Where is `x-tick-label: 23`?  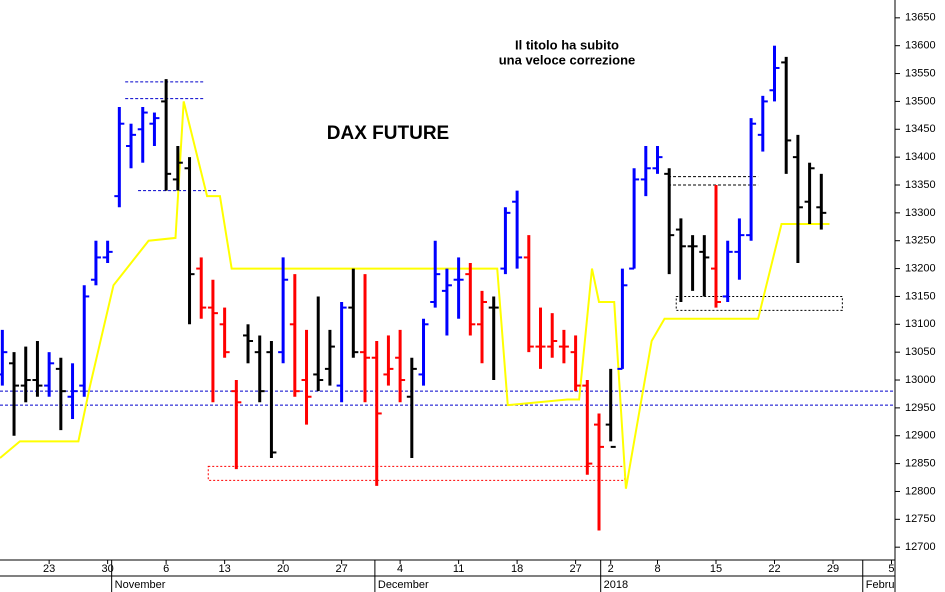 x-tick-label: 23 is located at coordinates (49, 569).